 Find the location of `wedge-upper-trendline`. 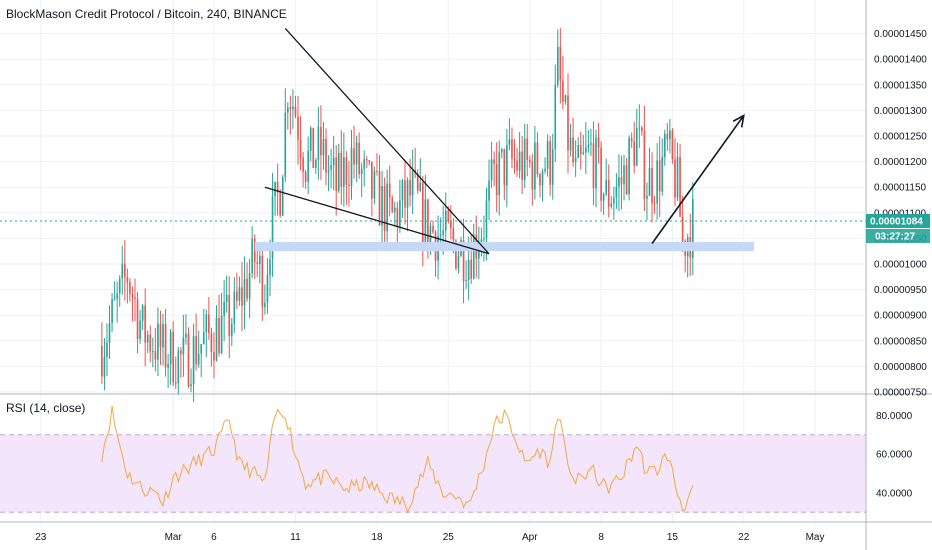

wedge-upper-trendline is located at coordinates (387, 141).